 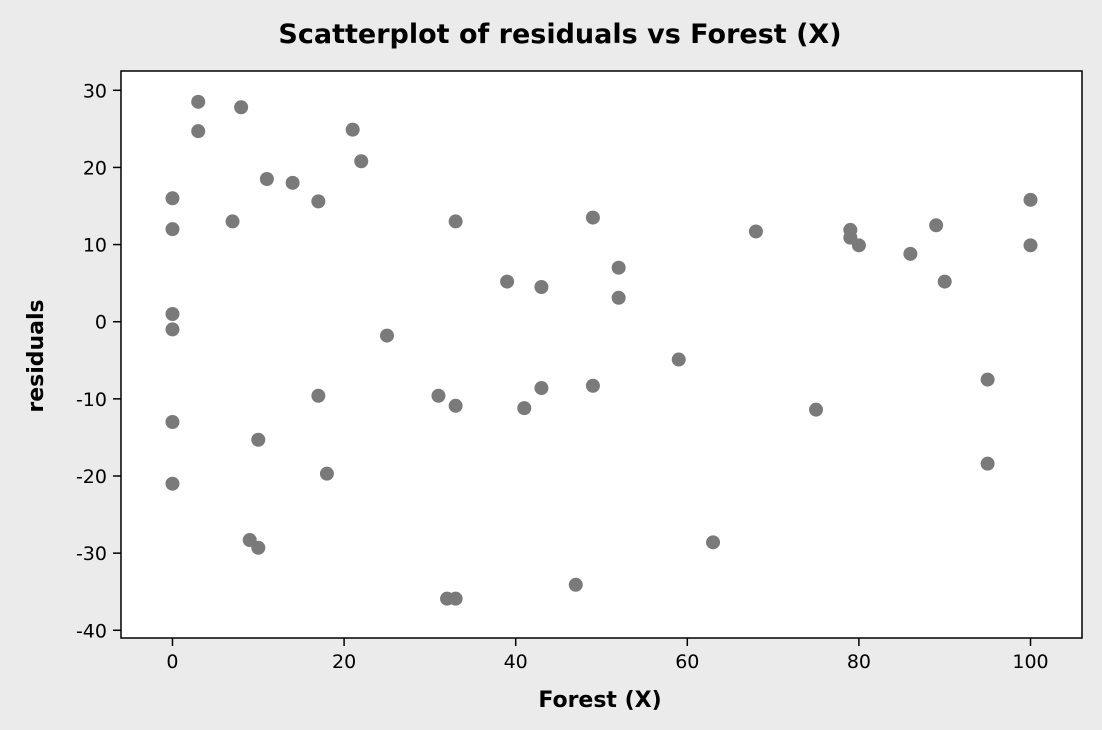 I want to click on y-axis: 30 20 10 0 -10 -20 -30 -40, so click(x=98, y=361).